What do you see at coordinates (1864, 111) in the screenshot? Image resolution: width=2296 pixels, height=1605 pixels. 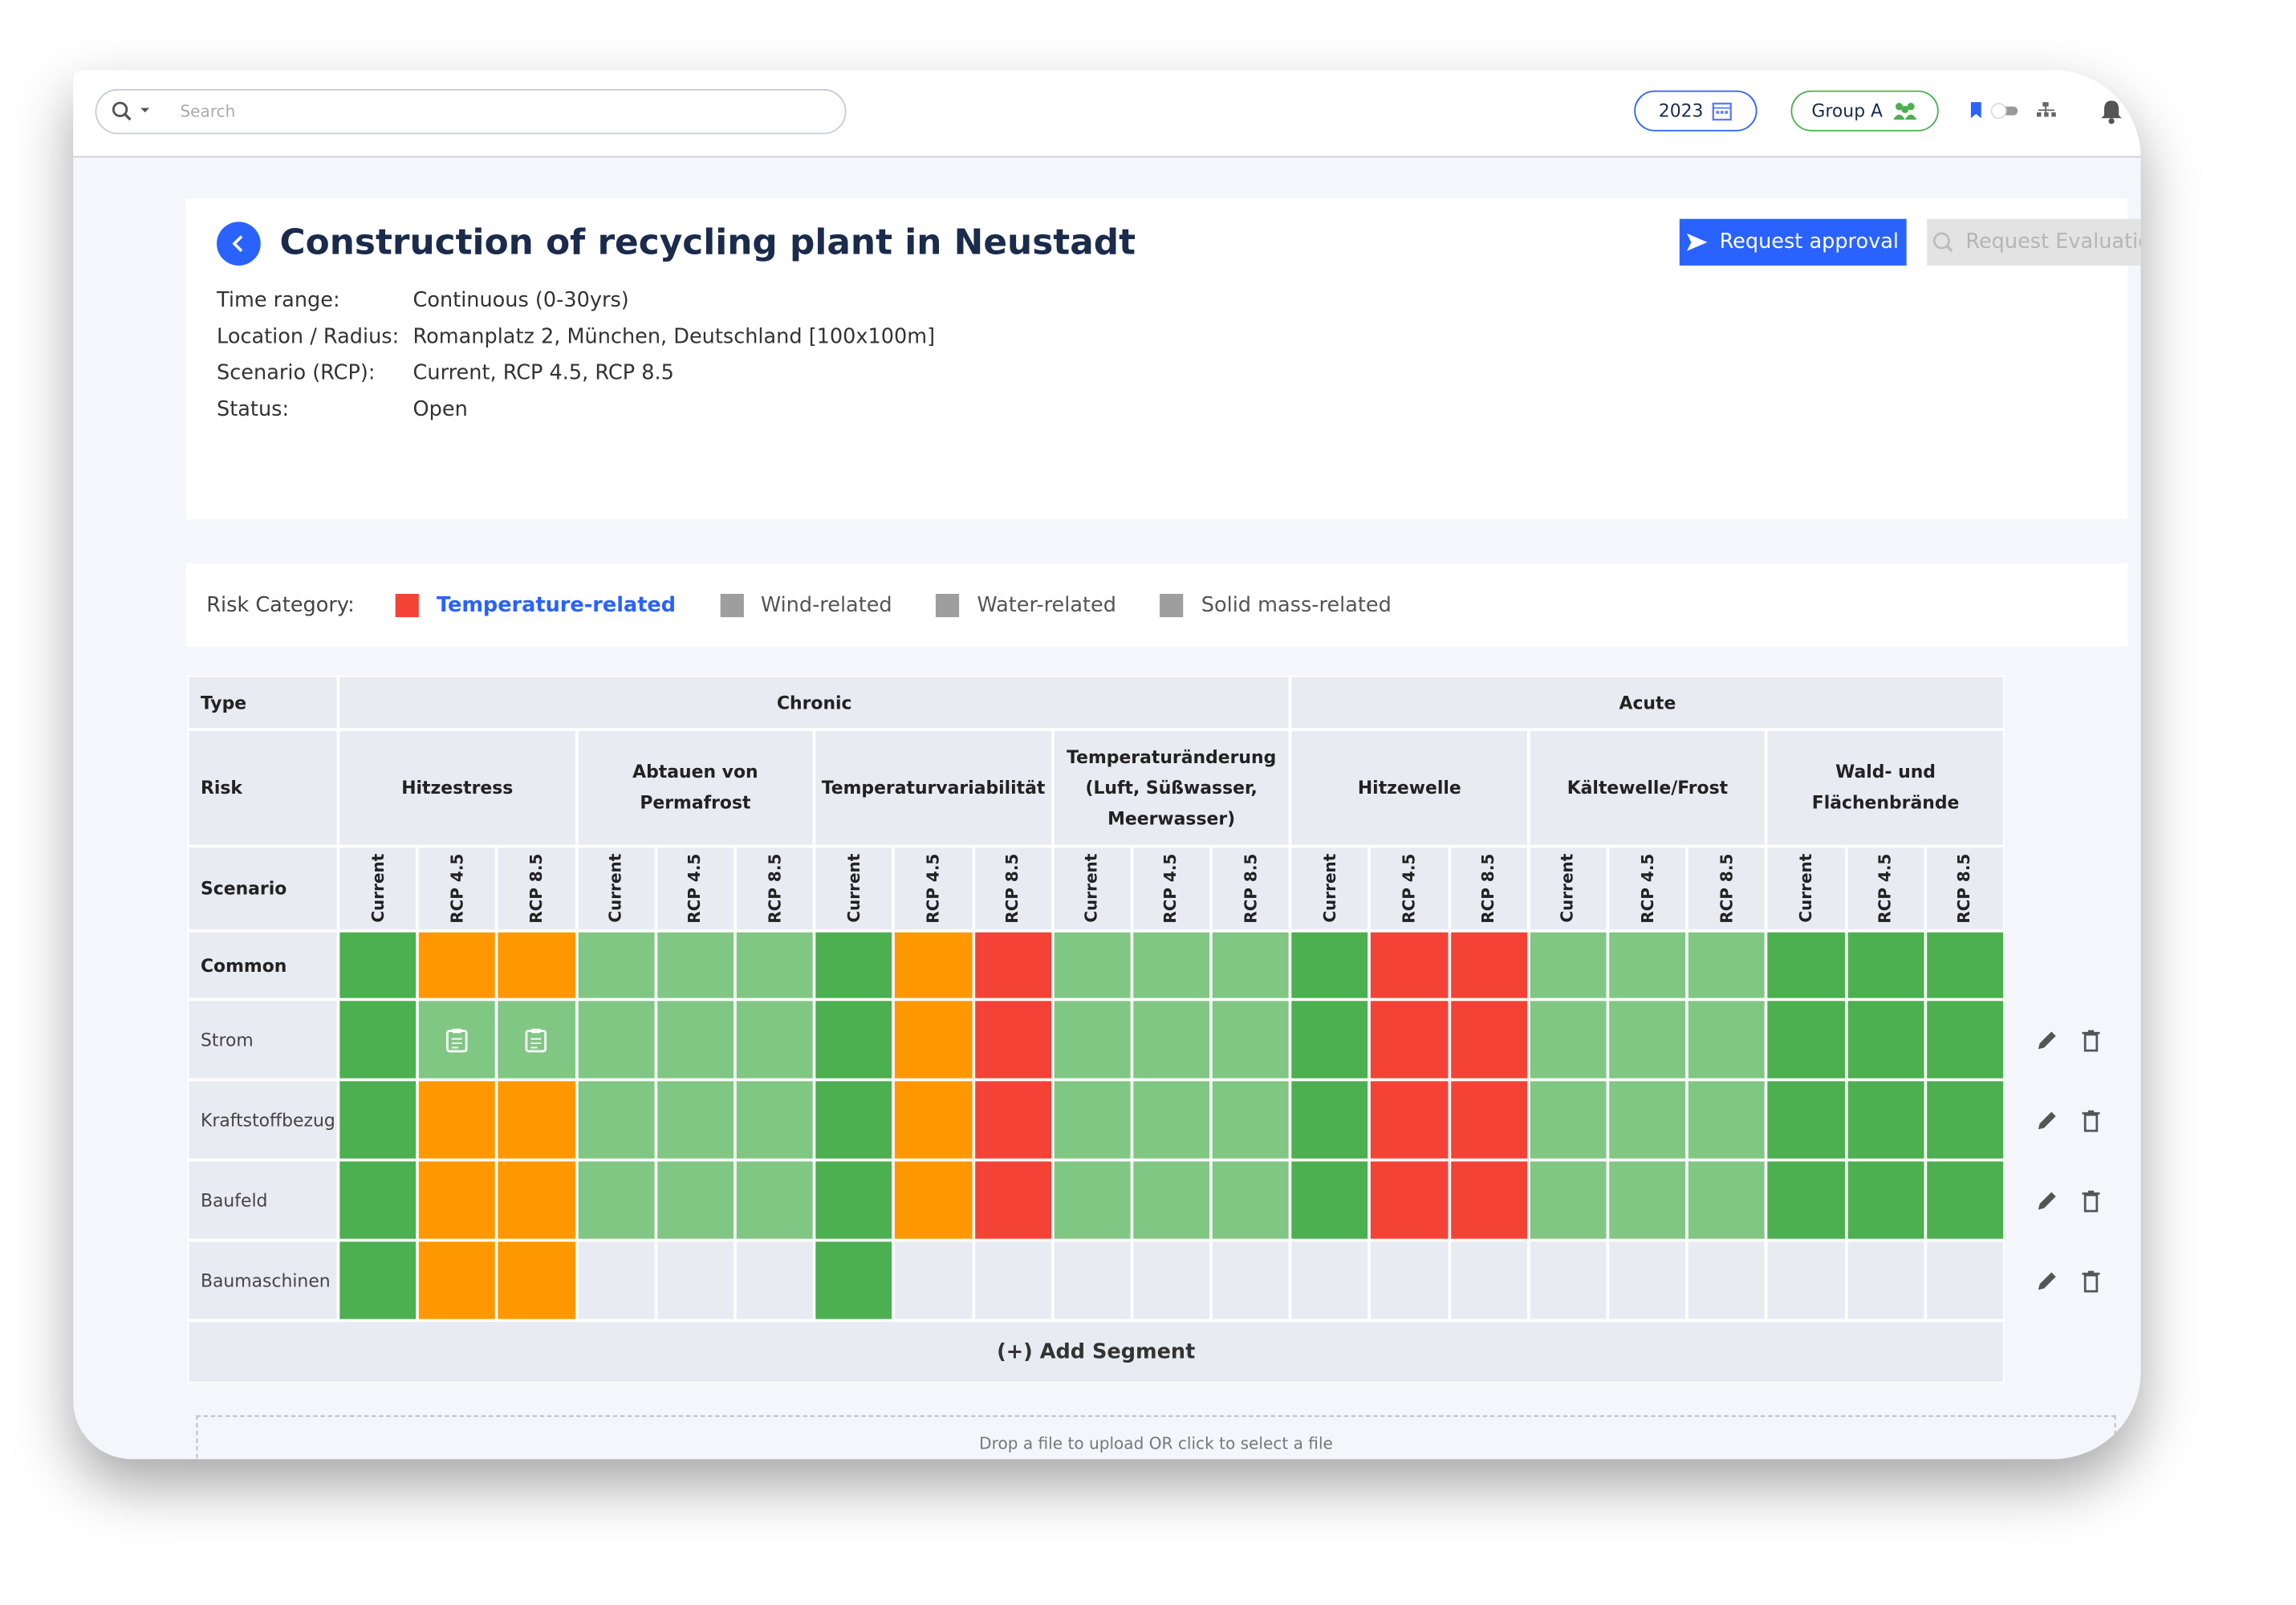 I see `group-picker: Group A` at bounding box center [1864, 111].